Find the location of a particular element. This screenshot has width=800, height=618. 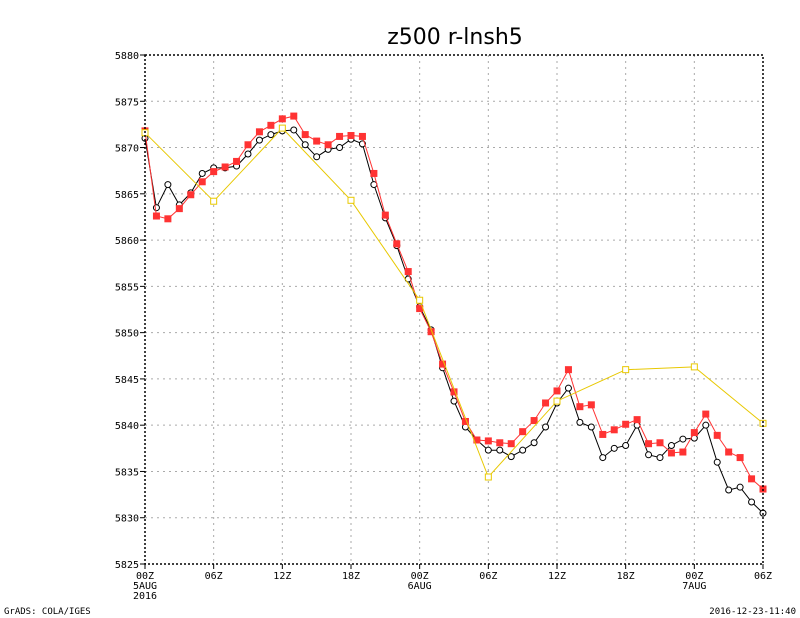

y-tick-label: 5860 is located at coordinates (127, 241).